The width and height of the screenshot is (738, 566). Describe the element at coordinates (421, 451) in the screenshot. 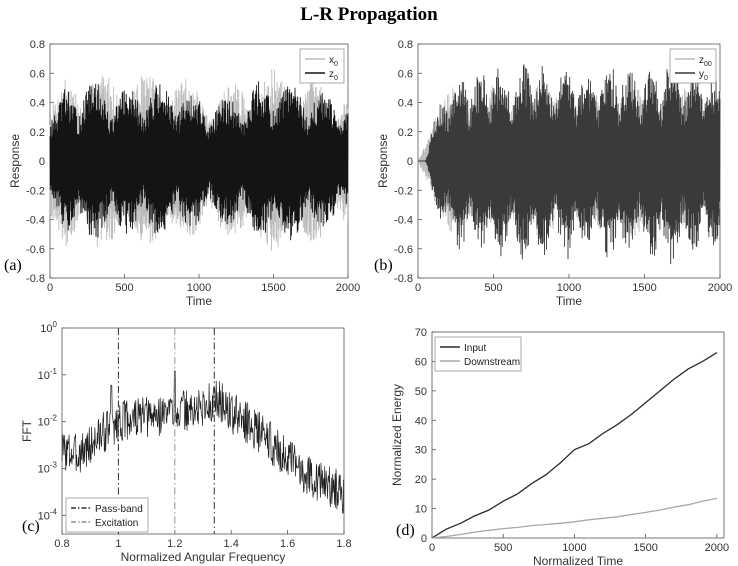

I see `panel-d-ytick-label: 30` at that location.